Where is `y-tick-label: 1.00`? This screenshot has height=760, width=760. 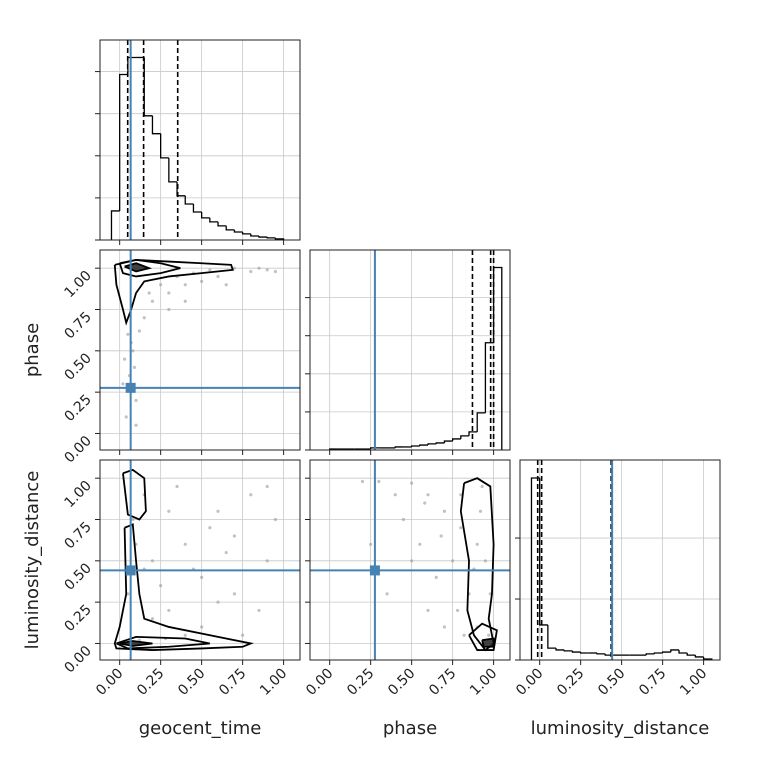
y-tick-label: 1.00 is located at coordinates (77, 494).